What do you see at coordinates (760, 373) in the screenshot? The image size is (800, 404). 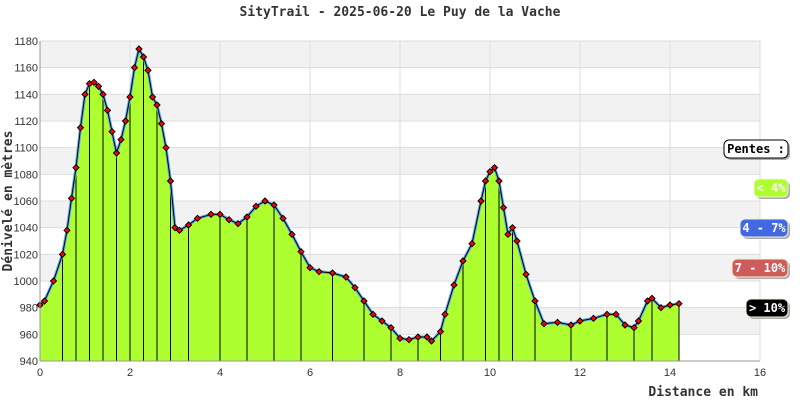 I see `x-tick-label: 16` at bounding box center [760, 373].